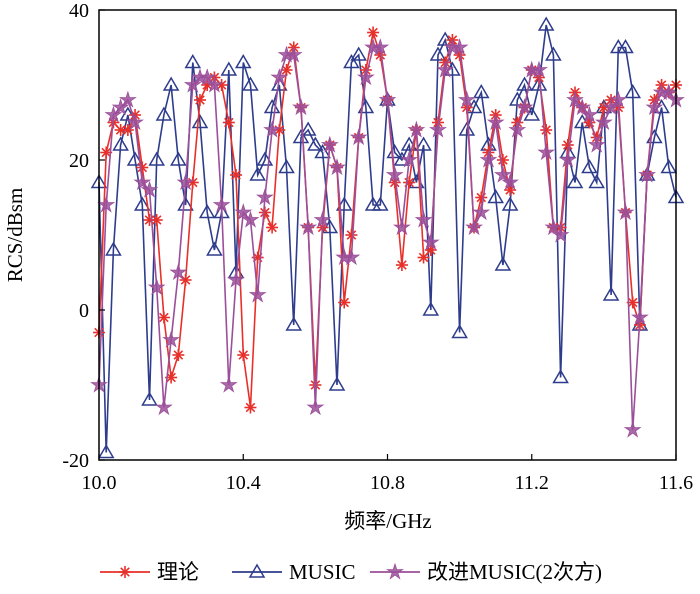  I want to click on x-tick-label: 10.8, so click(387, 483).